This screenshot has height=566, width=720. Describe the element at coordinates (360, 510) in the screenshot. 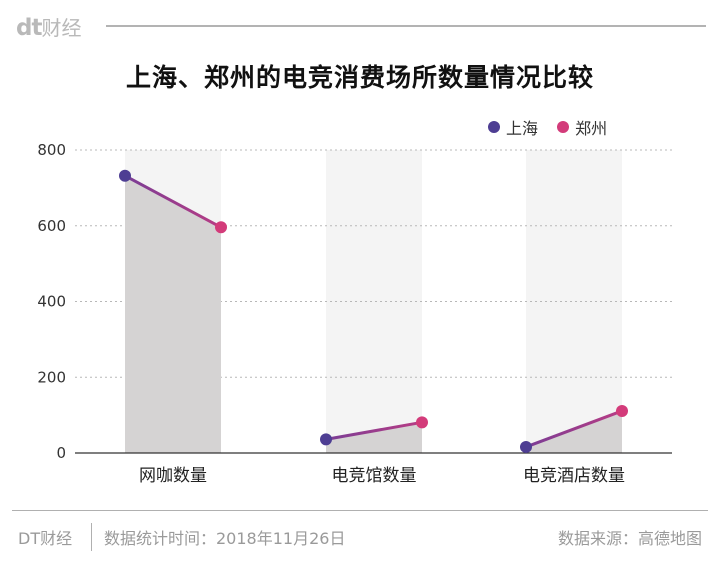

I see `footer-divider` at that location.